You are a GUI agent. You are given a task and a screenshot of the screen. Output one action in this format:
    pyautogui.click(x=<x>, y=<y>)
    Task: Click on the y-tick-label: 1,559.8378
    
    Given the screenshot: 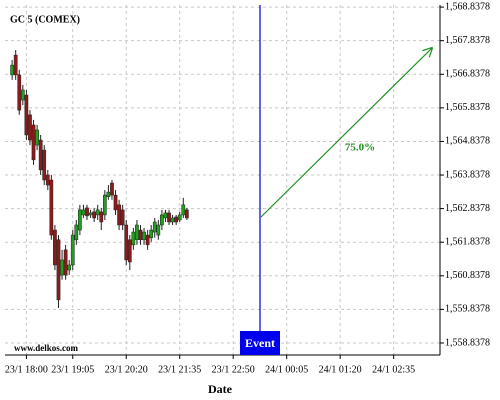 What is the action you would take?
    pyautogui.click(x=467, y=309)
    